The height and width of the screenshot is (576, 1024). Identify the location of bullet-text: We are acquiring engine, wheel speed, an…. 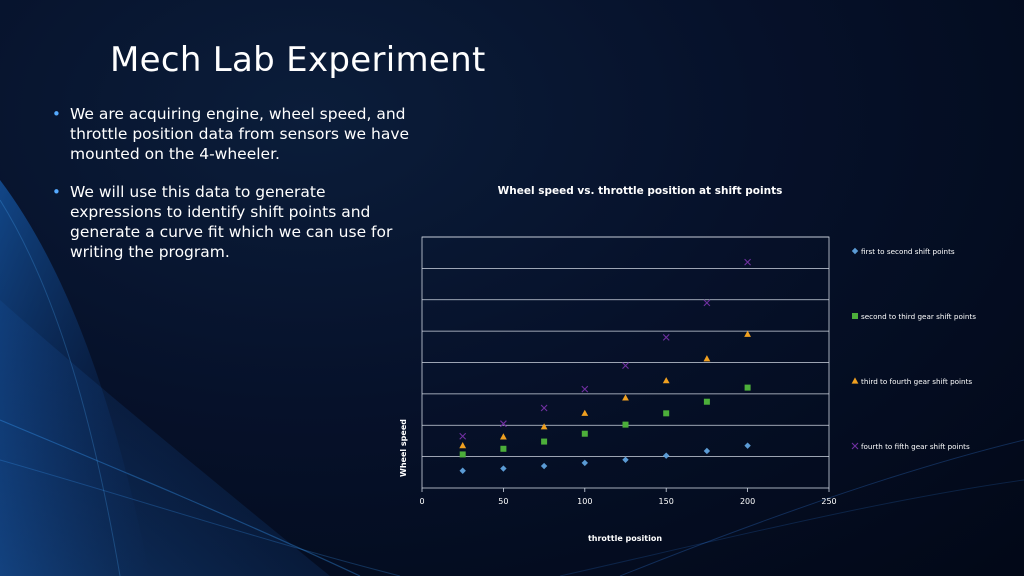
(240, 134).